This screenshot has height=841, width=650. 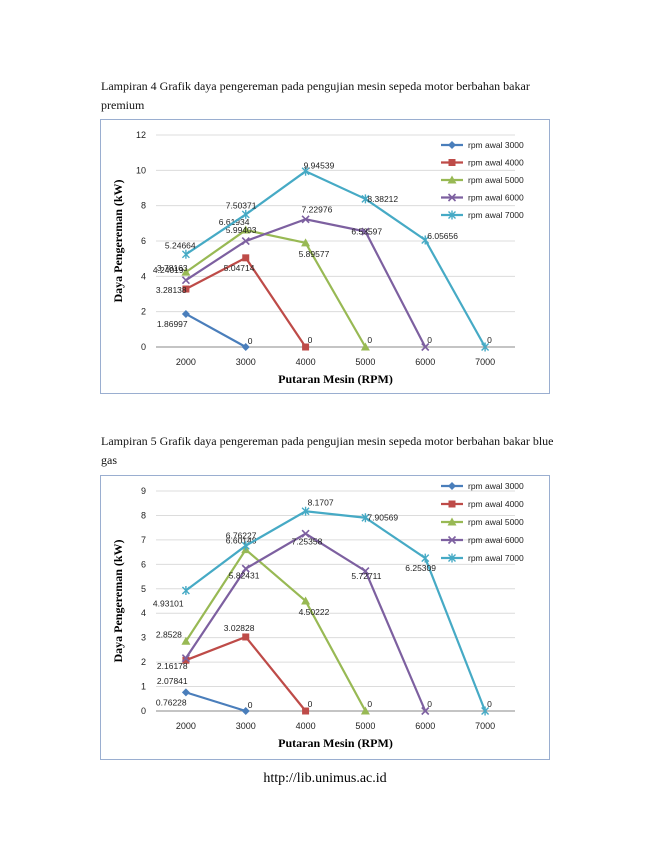 What do you see at coordinates (141, 135) in the screenshot?
I see `y-tick-label: 12` at bounding box center [141, 135].